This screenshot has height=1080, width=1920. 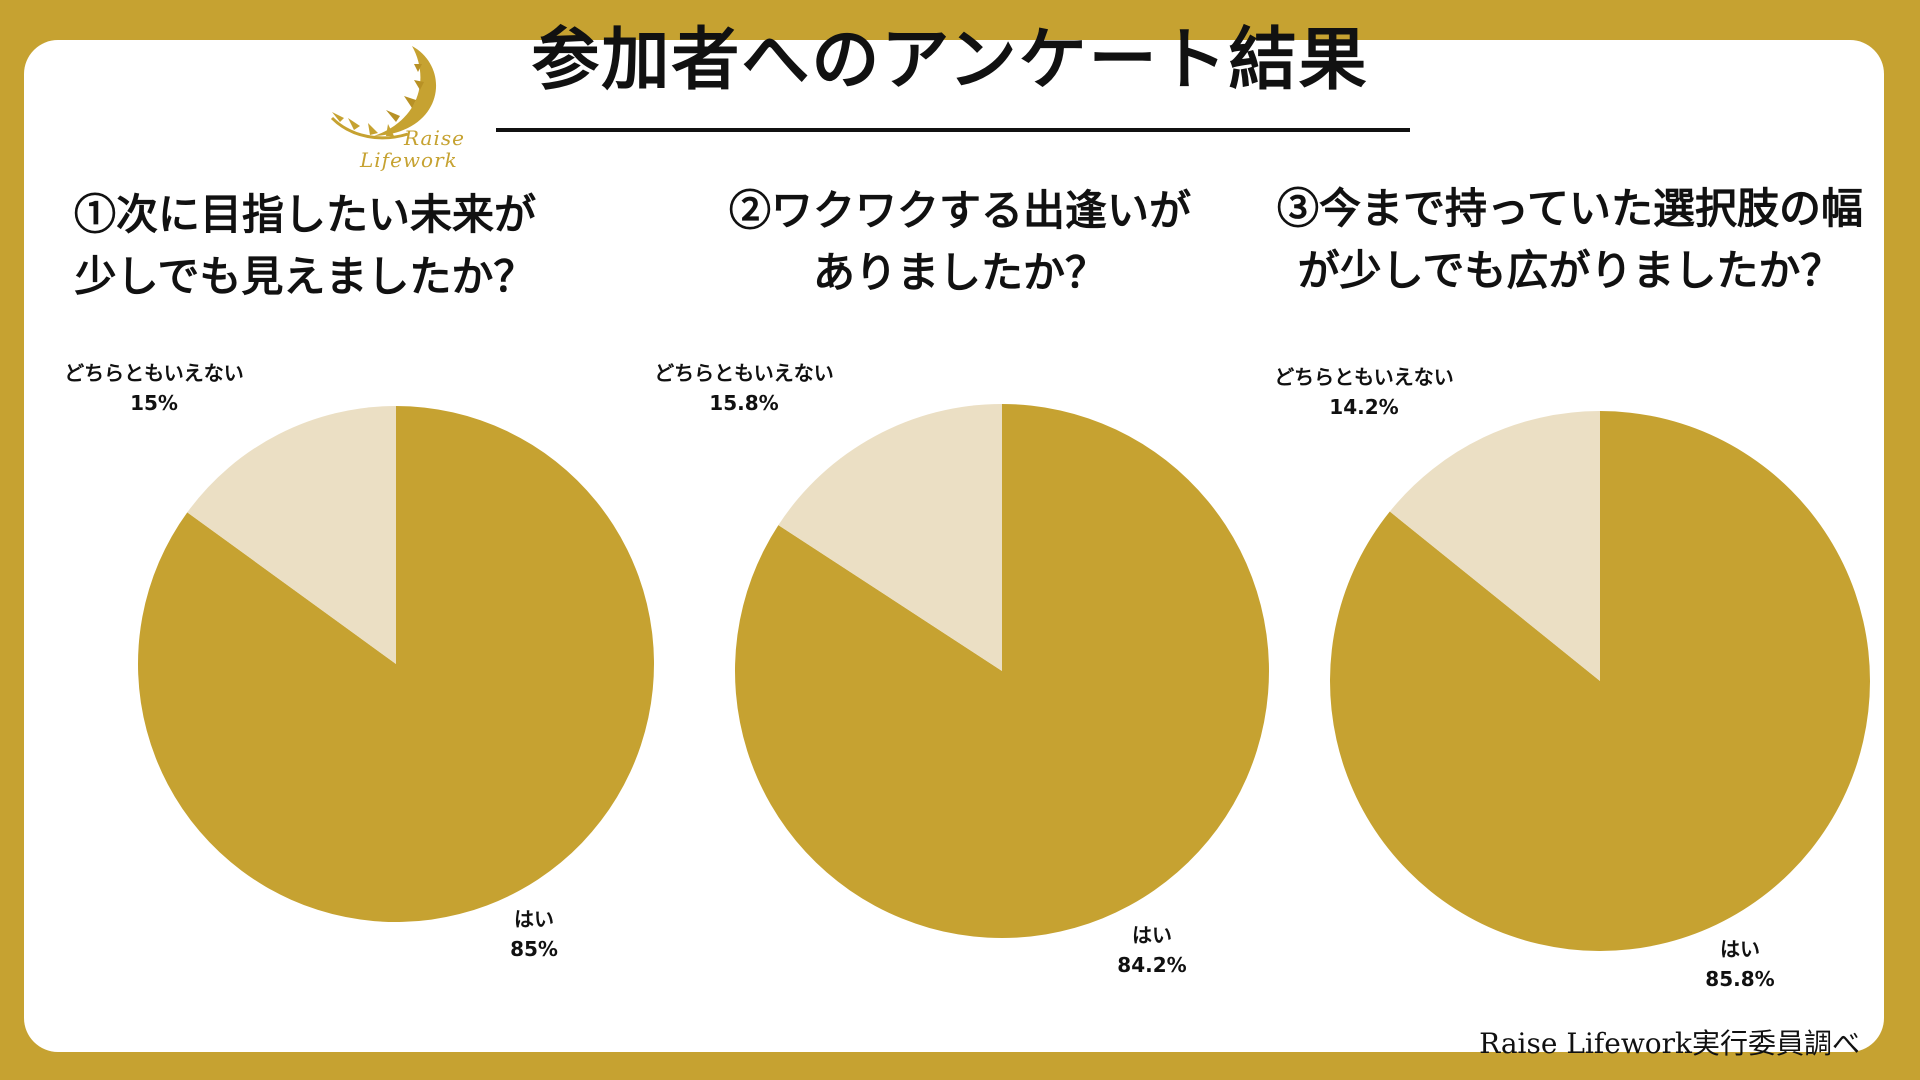 I want to click on pie-3-yes-name: はい, so click(x=1740, y=949).